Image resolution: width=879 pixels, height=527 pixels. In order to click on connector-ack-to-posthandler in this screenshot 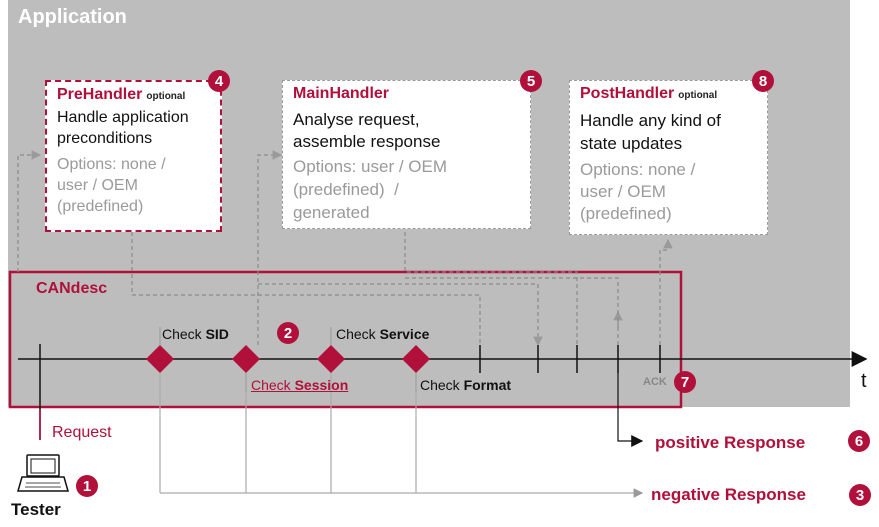, I will do `click(666, 291)`.